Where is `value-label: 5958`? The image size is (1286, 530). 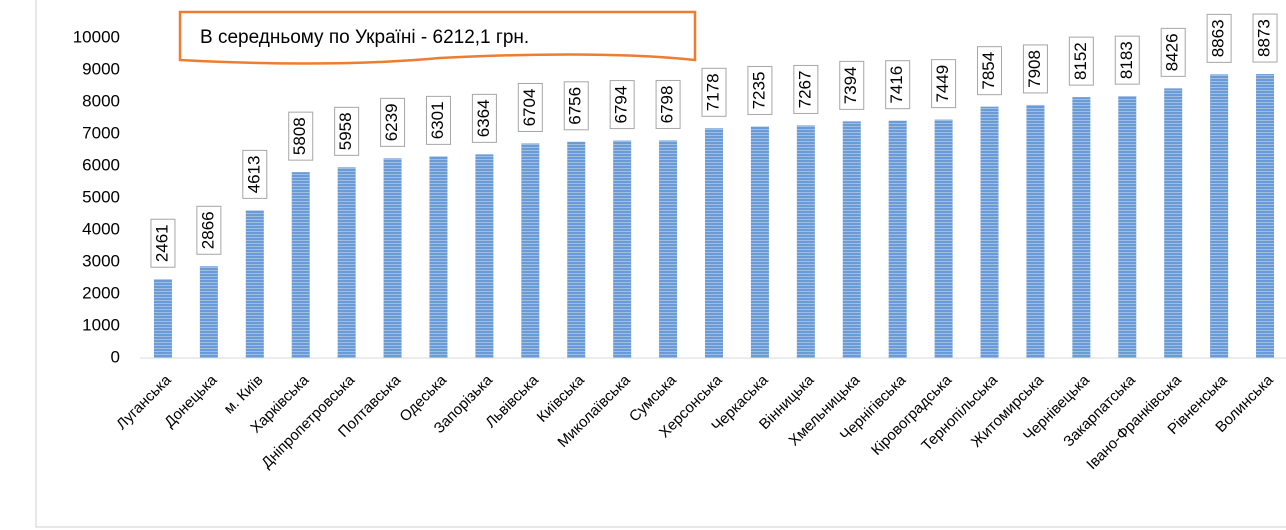
value-label: 5958 is located at coordinates (345, 131).